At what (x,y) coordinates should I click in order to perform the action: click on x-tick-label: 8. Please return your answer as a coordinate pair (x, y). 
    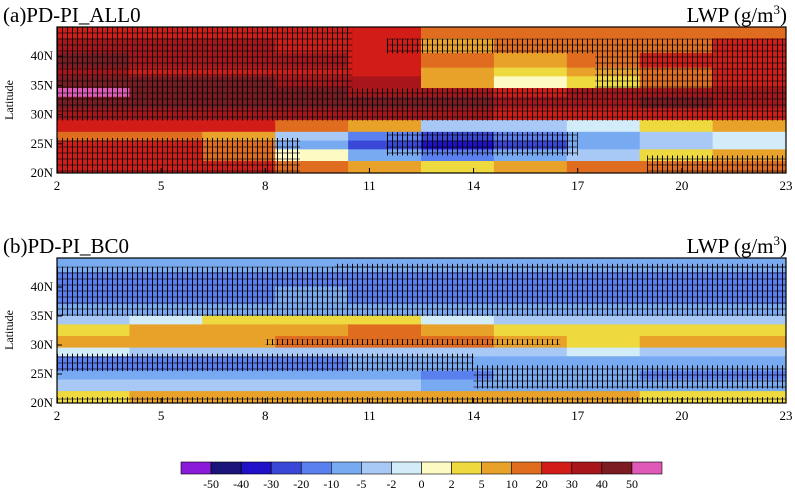
    Looking at the image, I should click on (265, 185).